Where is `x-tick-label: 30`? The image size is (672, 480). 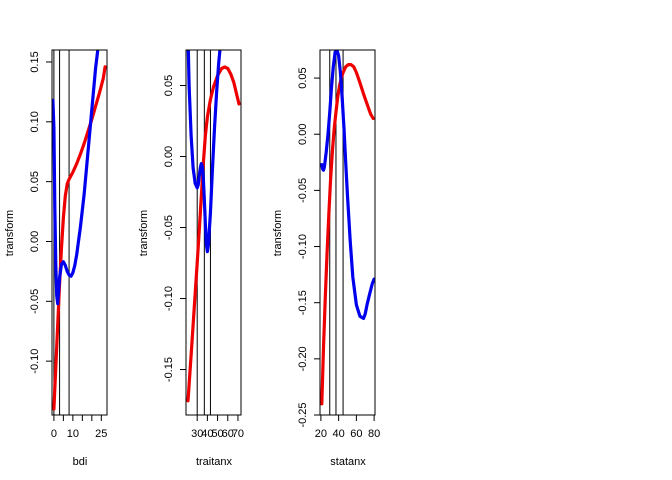
x-tick-label: 30 is located at coordinates (197, 434).